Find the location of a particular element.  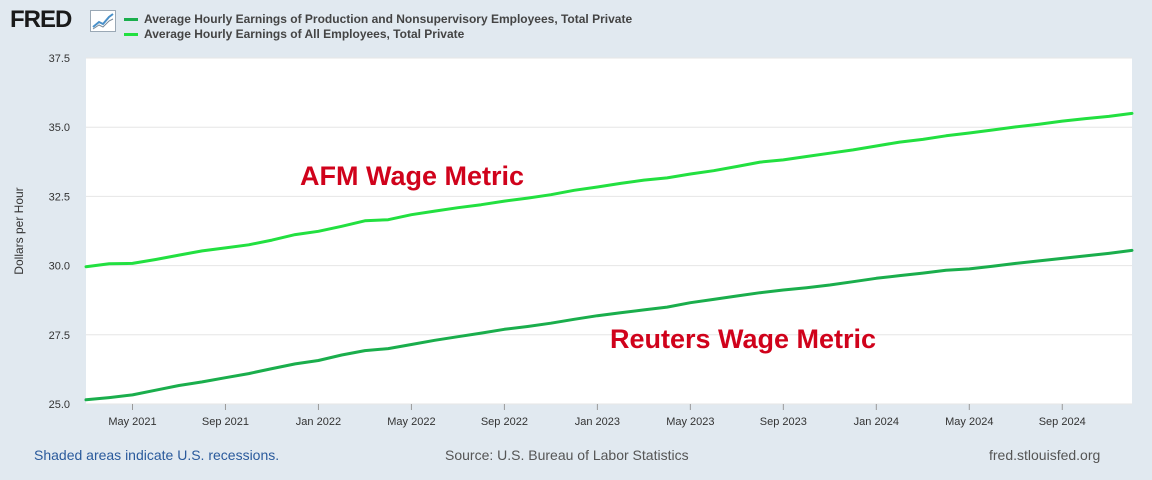

legend-swatch-all-employees is located at coordinates (131, 34).